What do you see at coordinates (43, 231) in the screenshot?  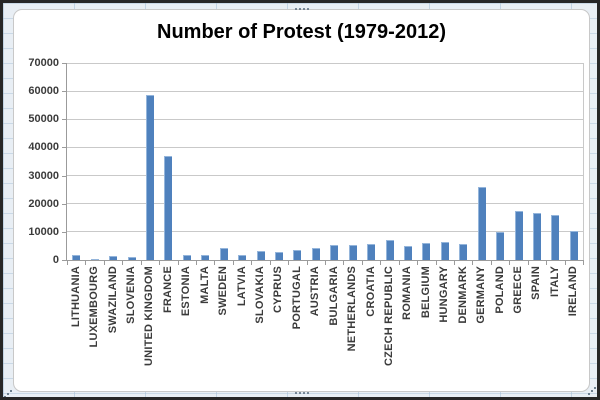 I see `y-tick-label-10000: 10000` at bounding box center [43, 231].